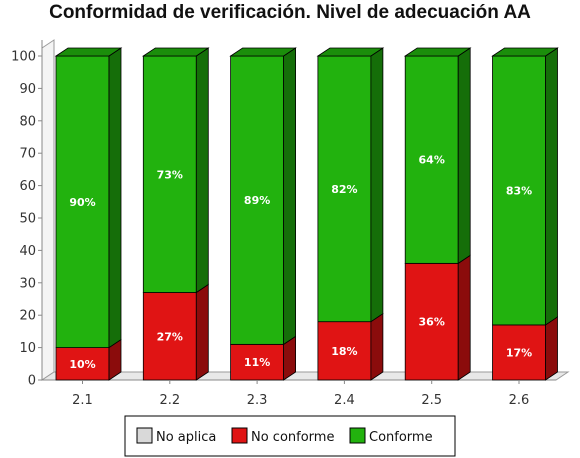 Image resolution: width=580 pixels, height=458 pixels. Describe the element at coordinates (23, 57) in the screenshot. I see `y-tick-label: 100` at that location.